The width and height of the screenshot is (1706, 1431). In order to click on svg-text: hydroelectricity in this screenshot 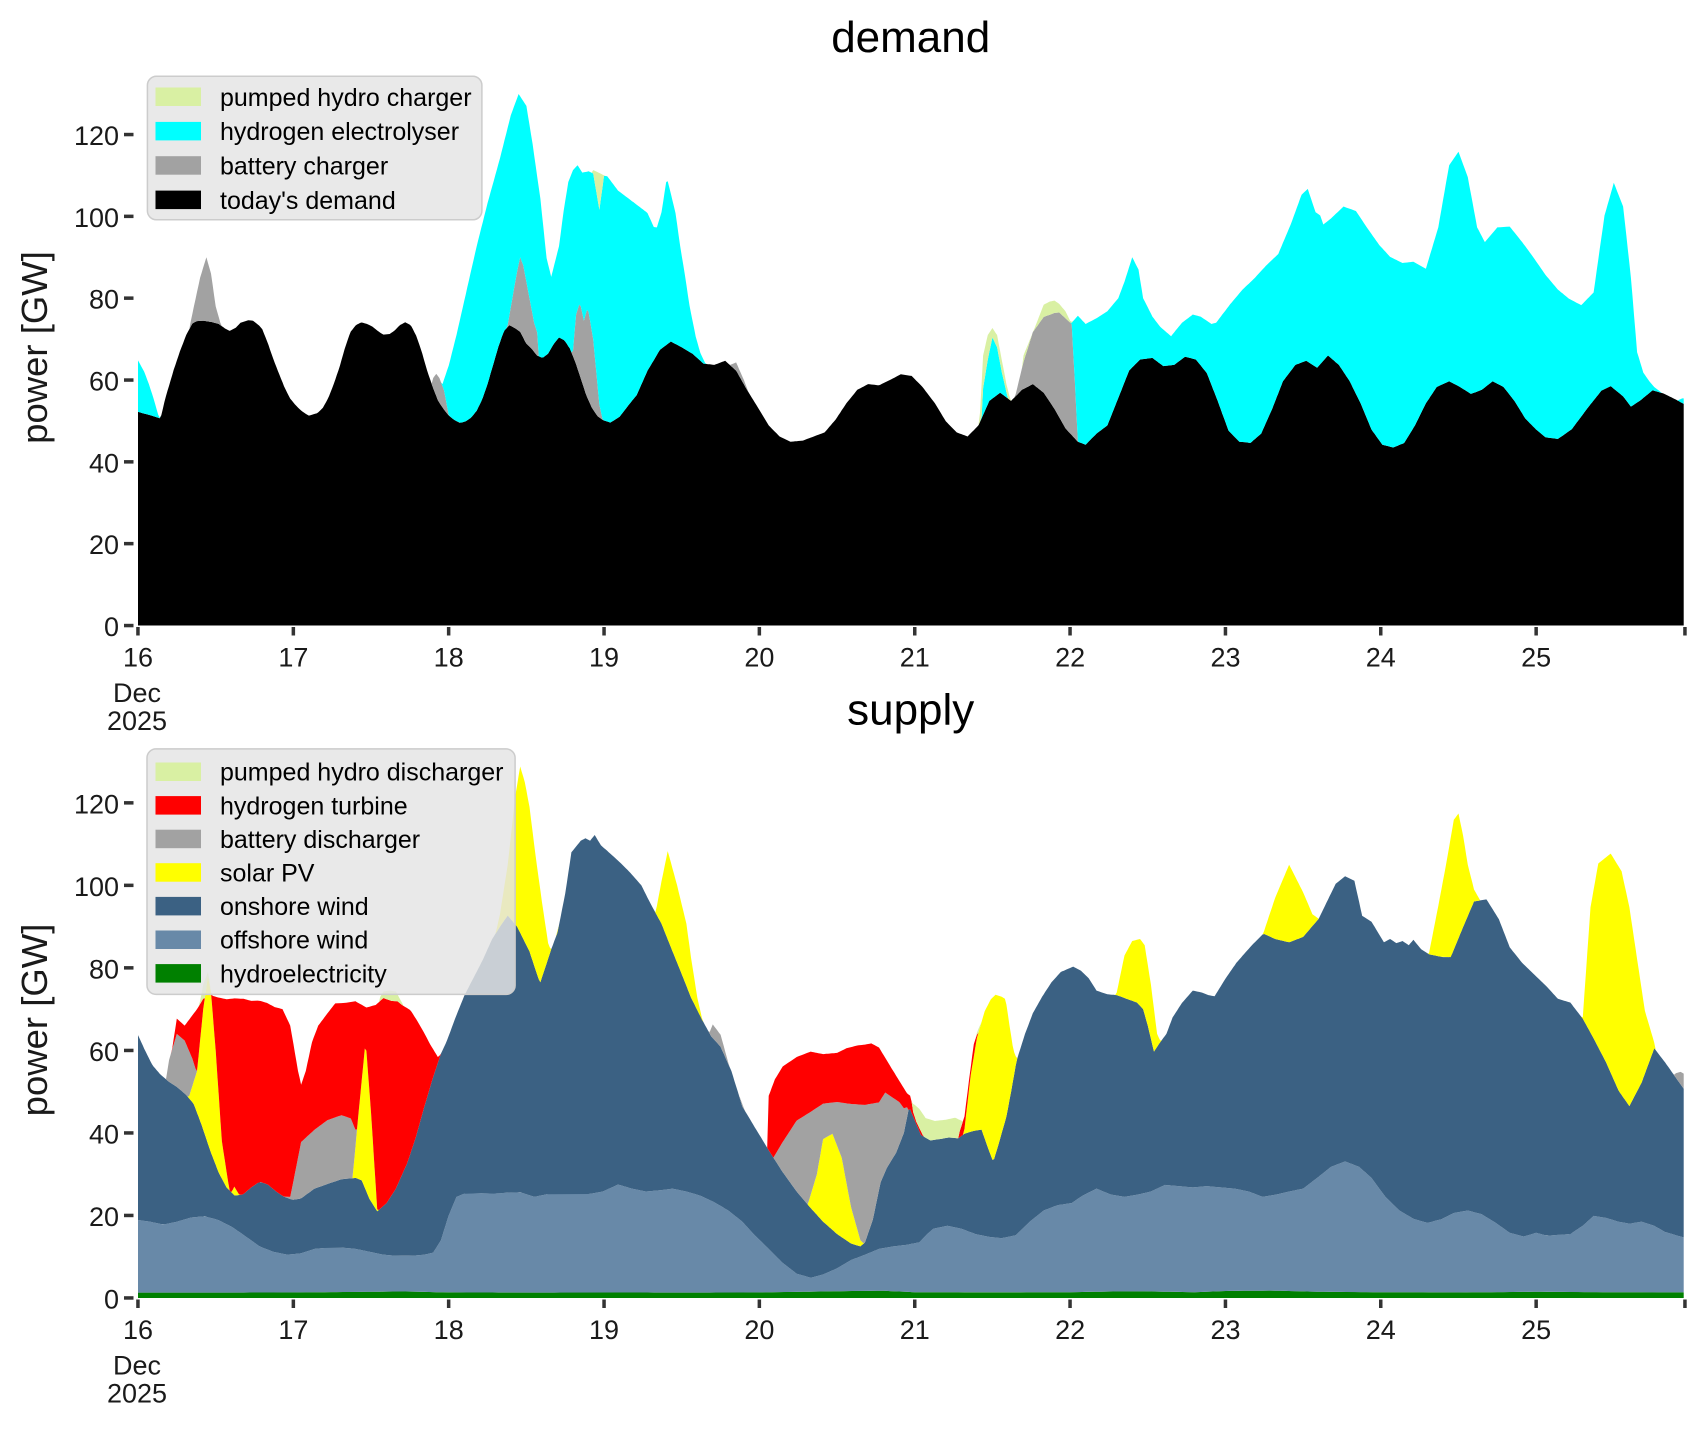, I will do `click(303, 974)`.